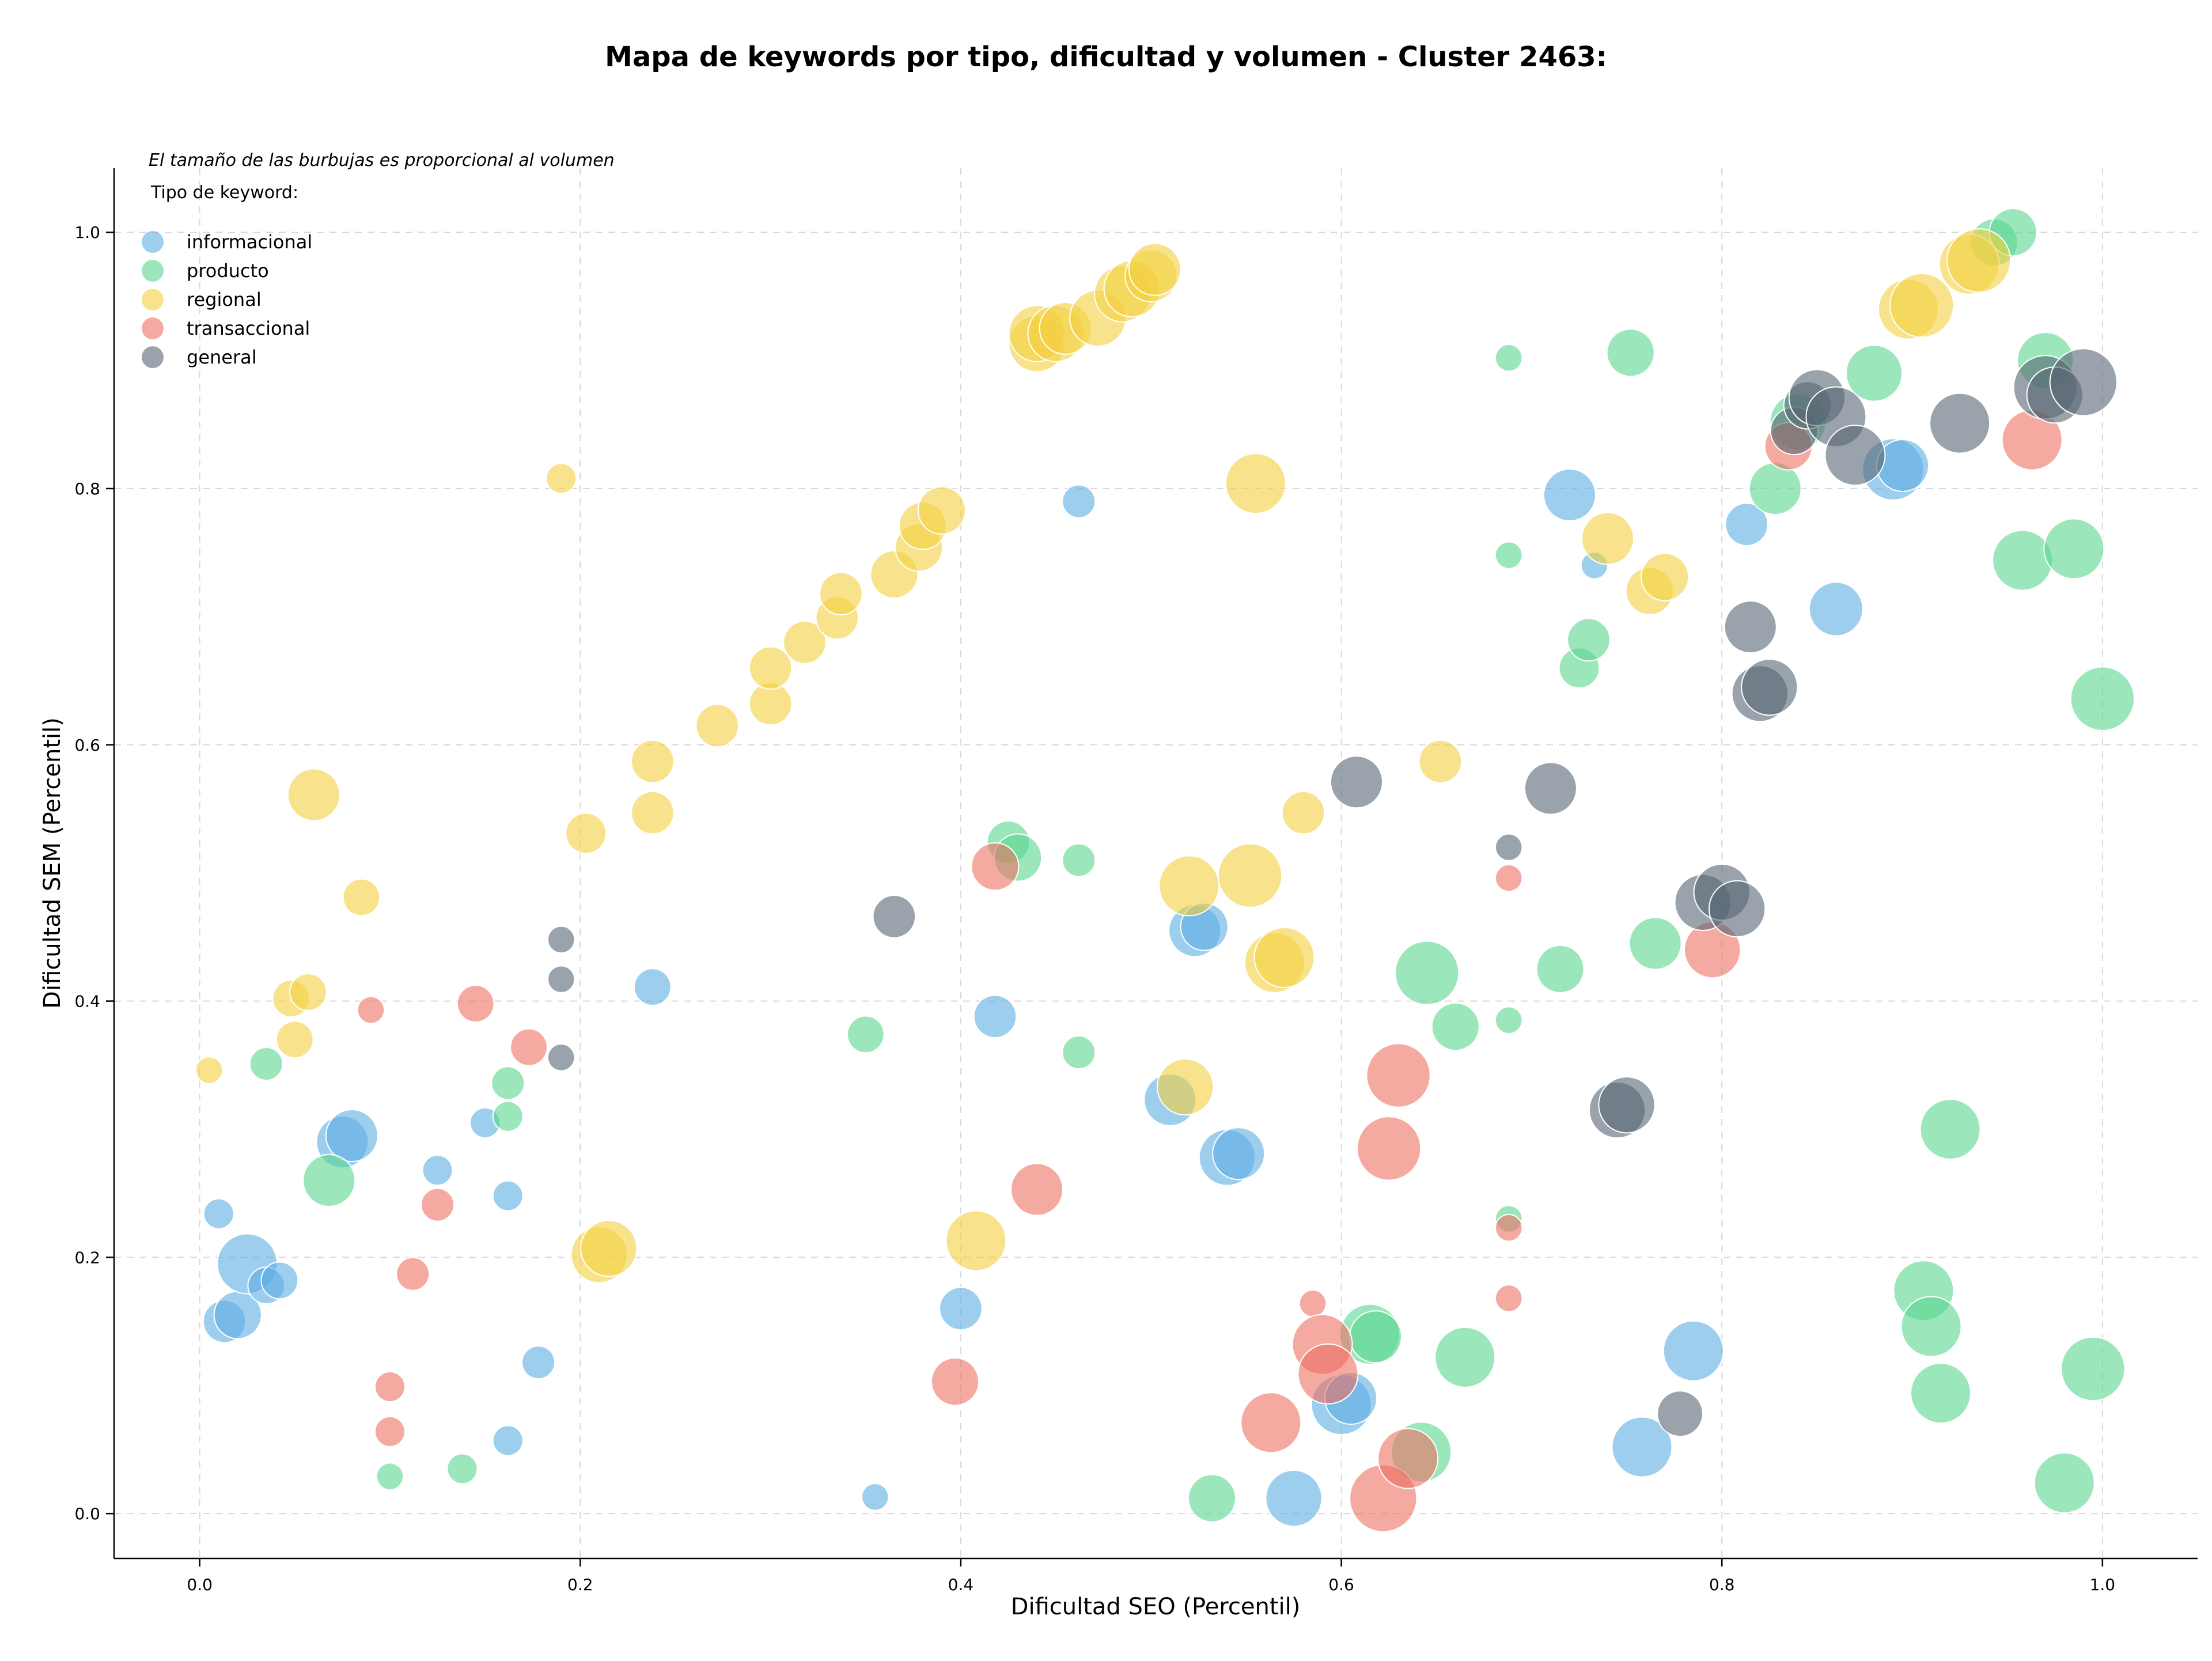 This screenshot has width=2212, height=1661. I want to click on x-tick-label: 1.0, so click(2103, 1584).